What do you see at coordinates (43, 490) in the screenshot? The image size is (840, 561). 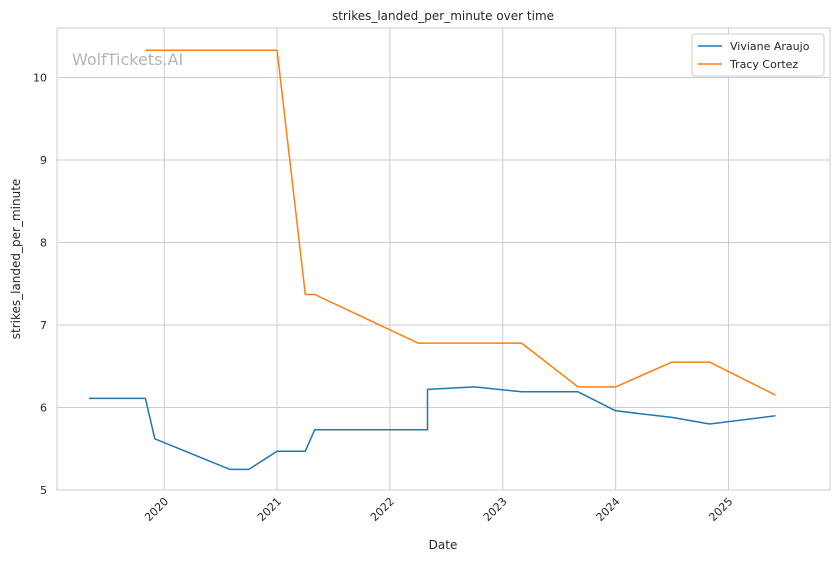 I see `y-tick-label: 5` at bounding box center [43, 490].